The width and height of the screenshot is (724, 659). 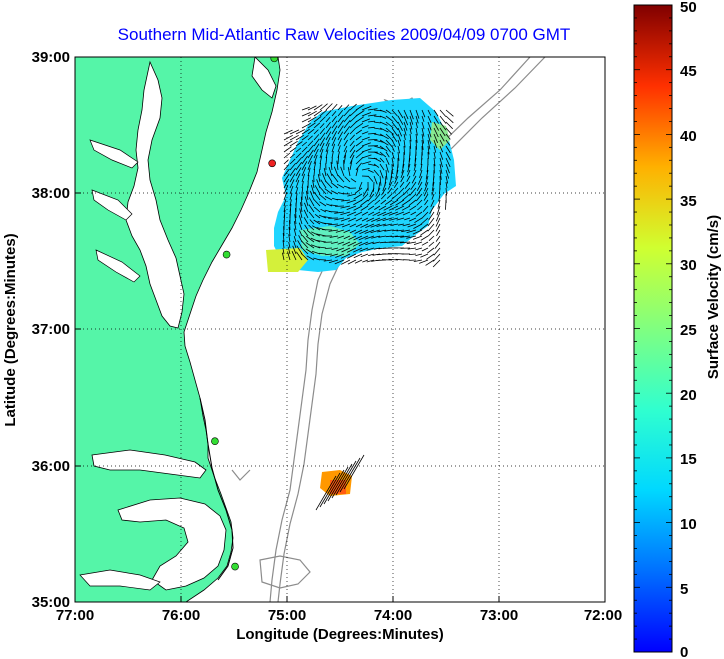 I want to click on colorbar-ticks, so click(x=653, y=328).